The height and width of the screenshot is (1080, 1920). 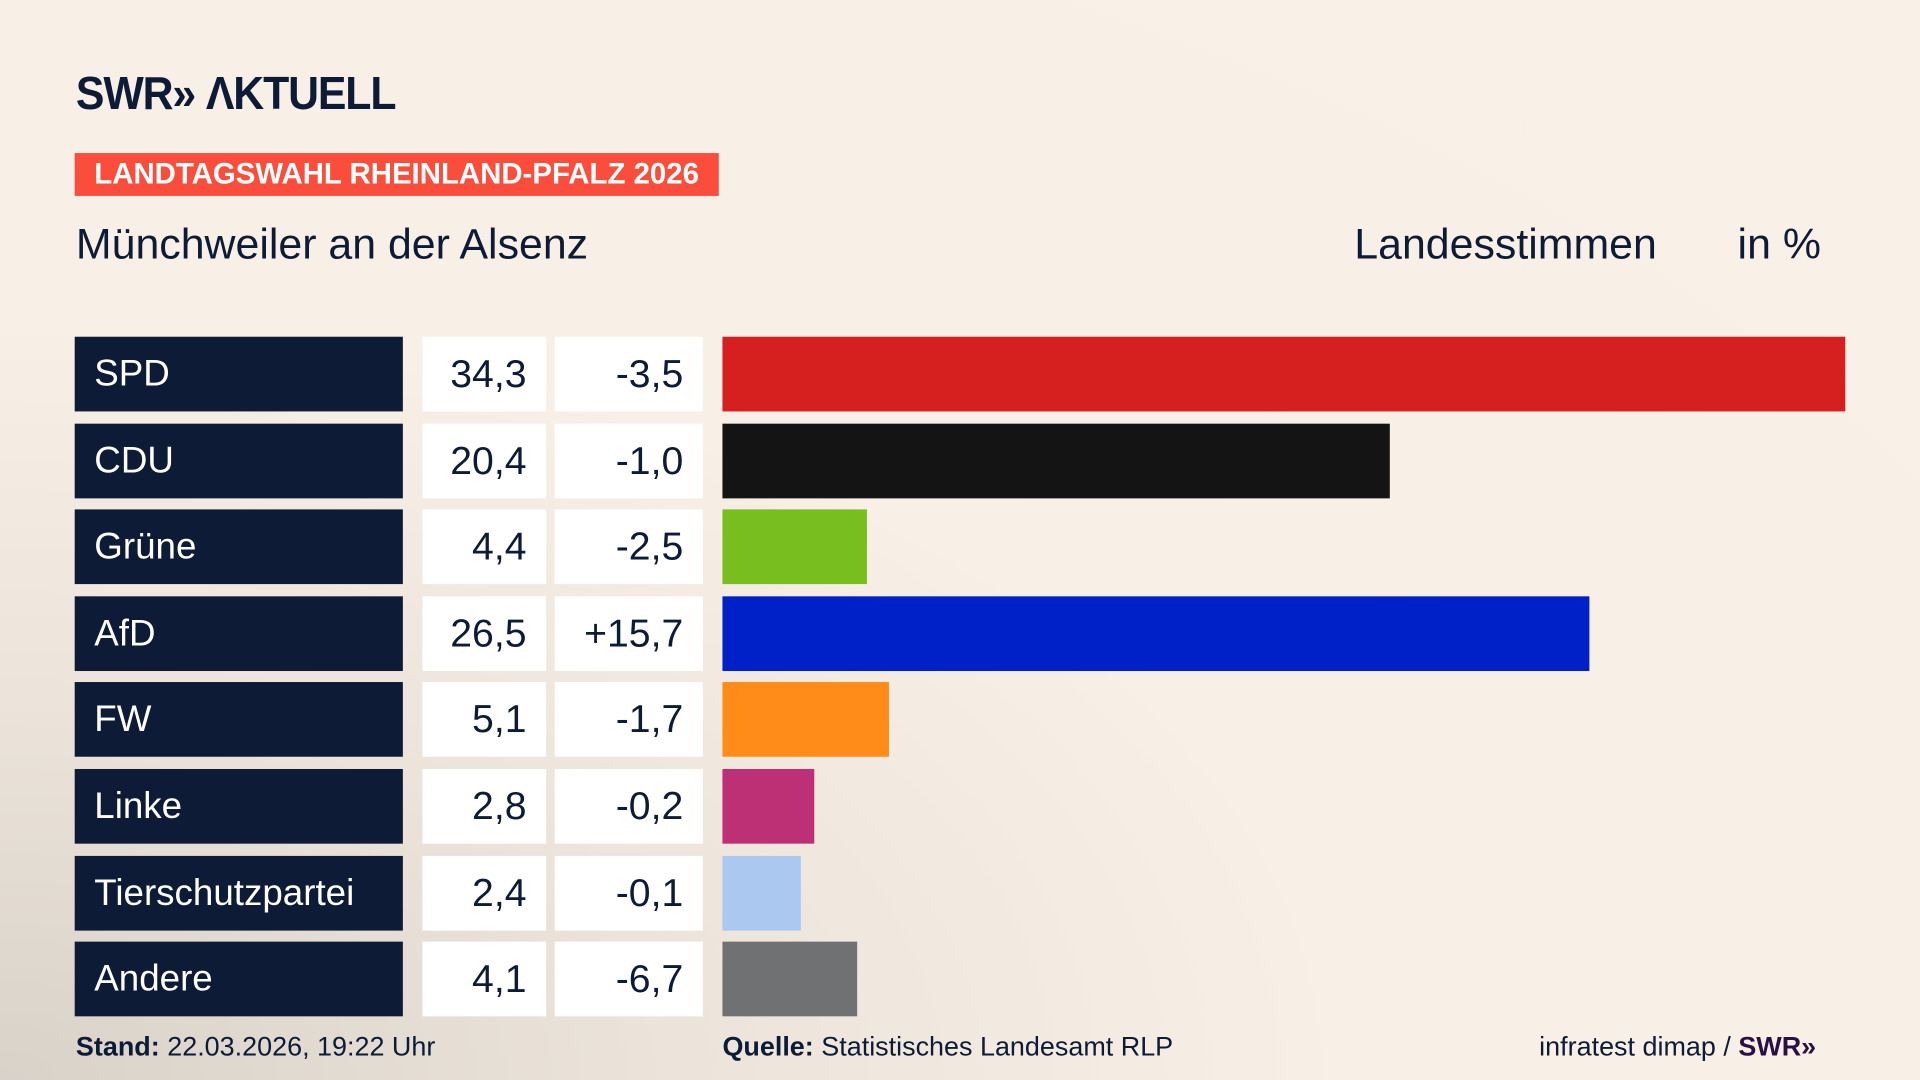 I want to click on diff-label: -0,1, so click(x=628, y=893).